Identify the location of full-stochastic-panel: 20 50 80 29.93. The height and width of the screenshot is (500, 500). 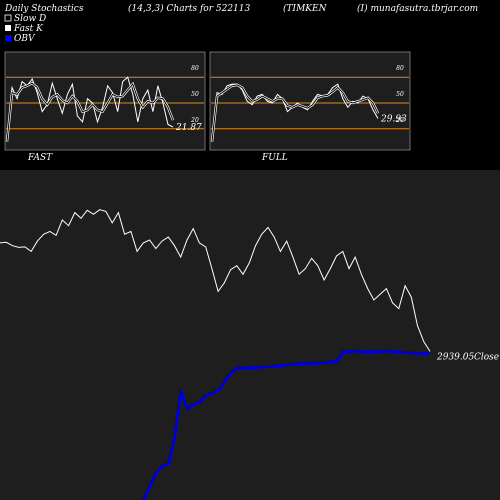
(310, 101).